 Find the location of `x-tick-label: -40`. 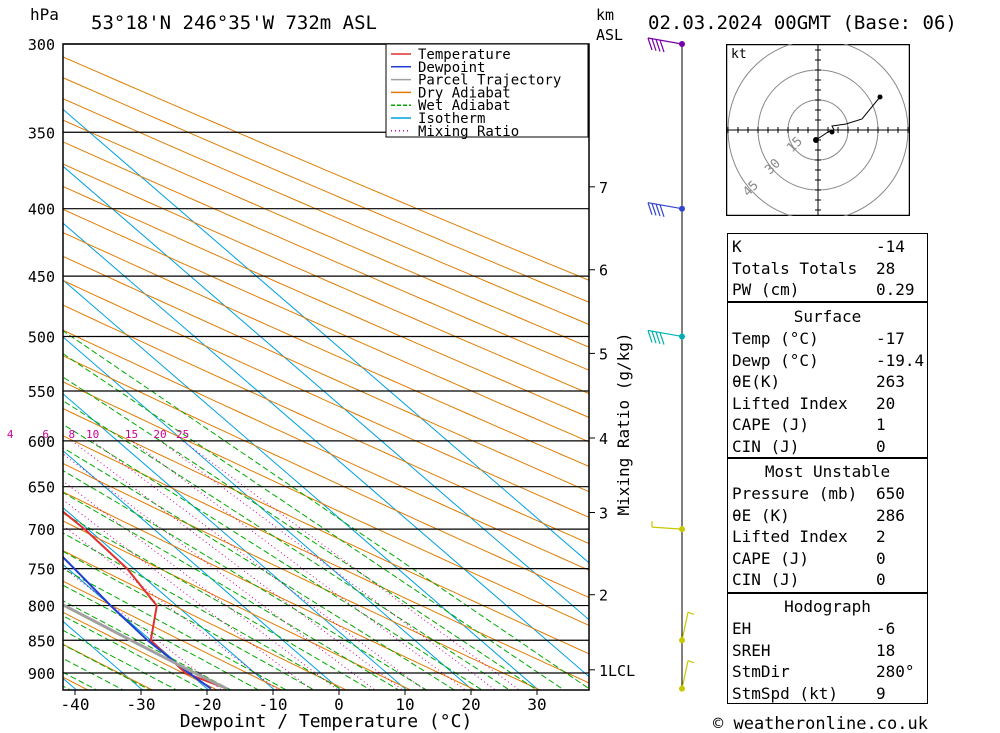

x-tick-label: -40 is located at coordinates (75, 704).